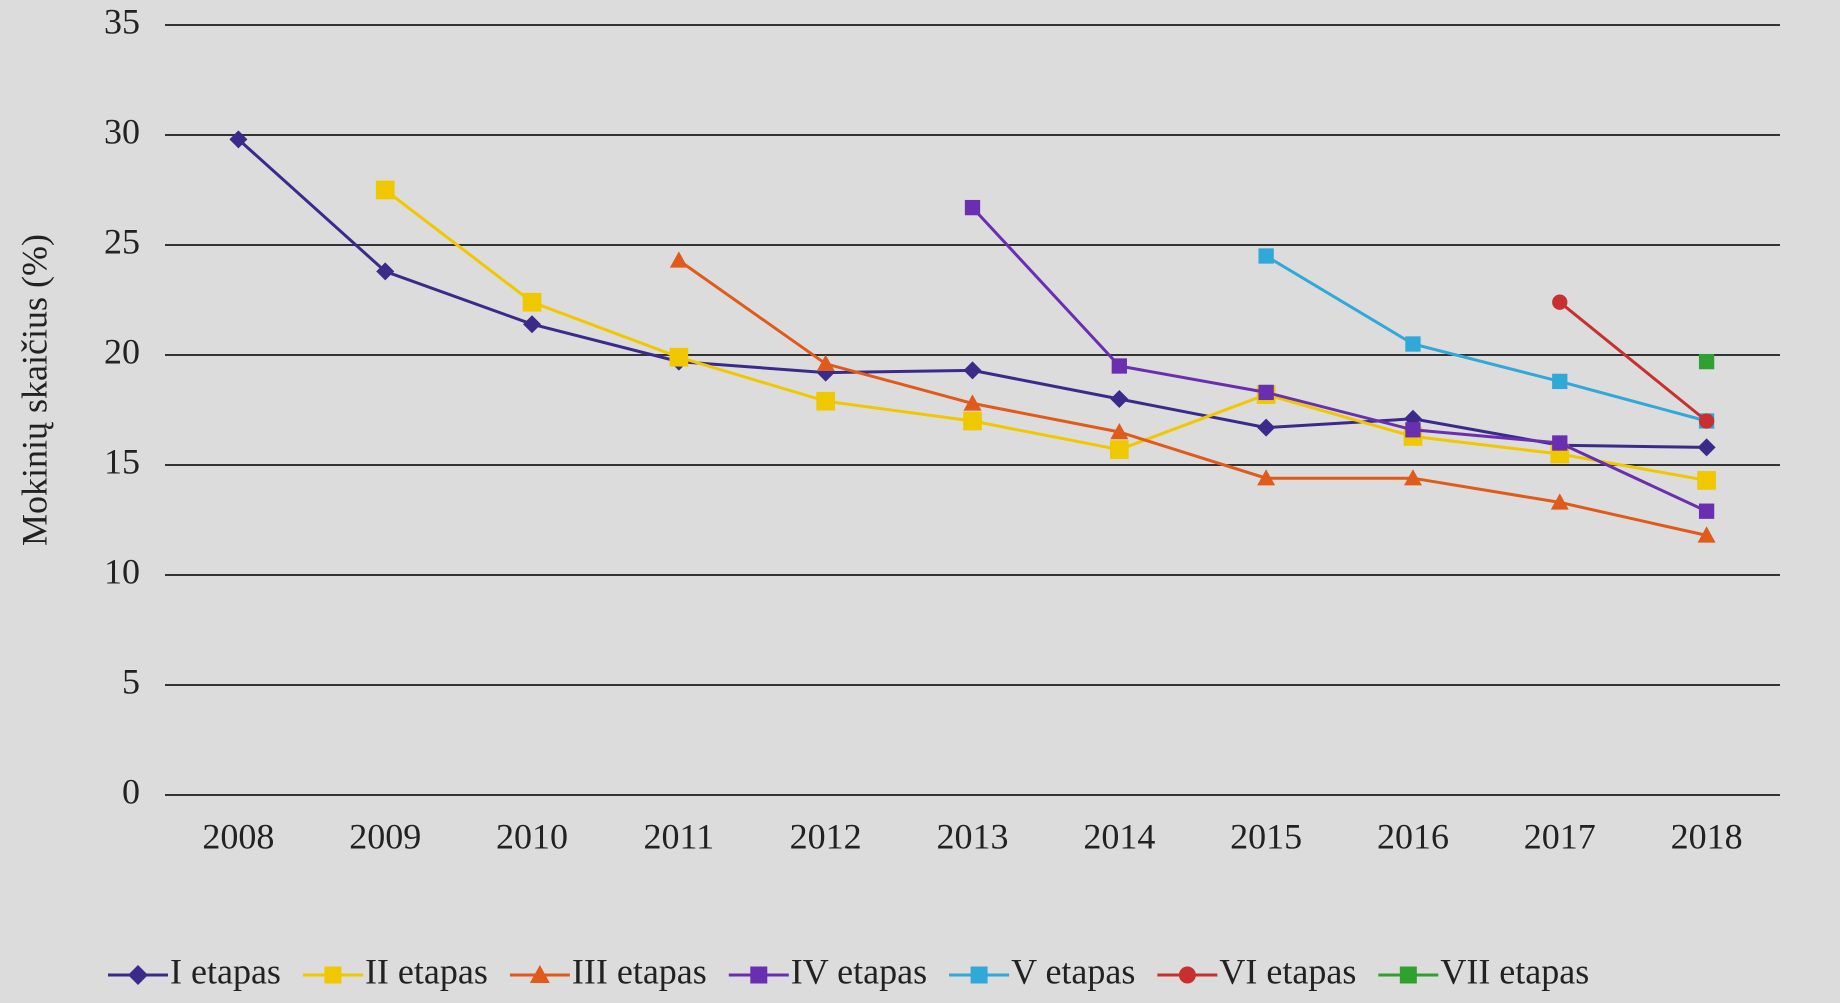  What do you see at coordinates (131, 791) in the screenshot?
I see `y-tick-label: 0` at bounding box center [131, 791].